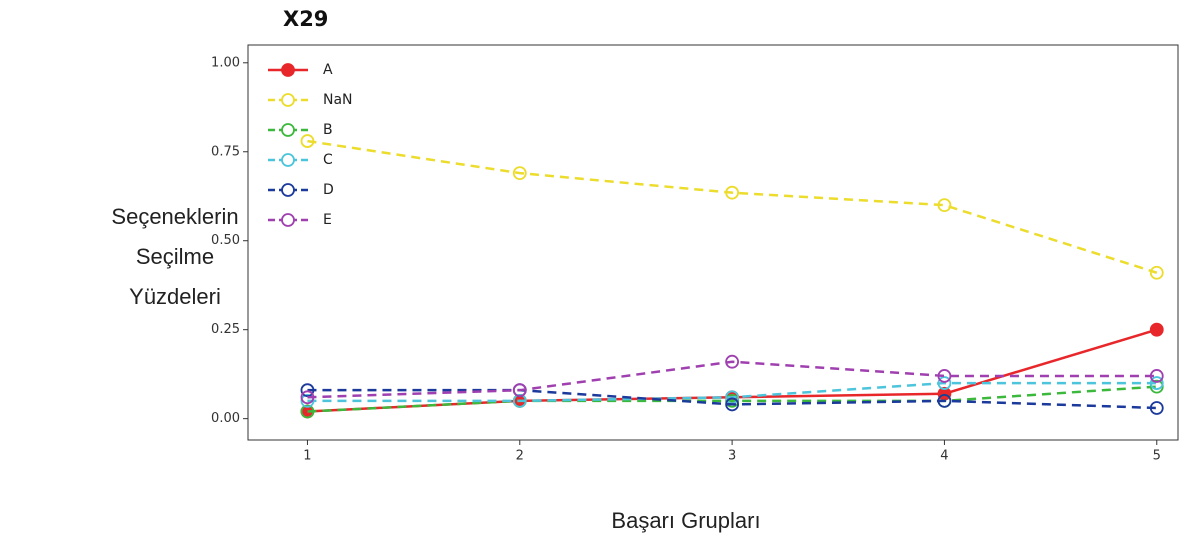 Image resolution: width=1188 pixels, height=540 pixels. What do you see at coordinates (944, 456) in the screenshot?
I see `x-tick-label: 4` at bounding box center [944, 456].